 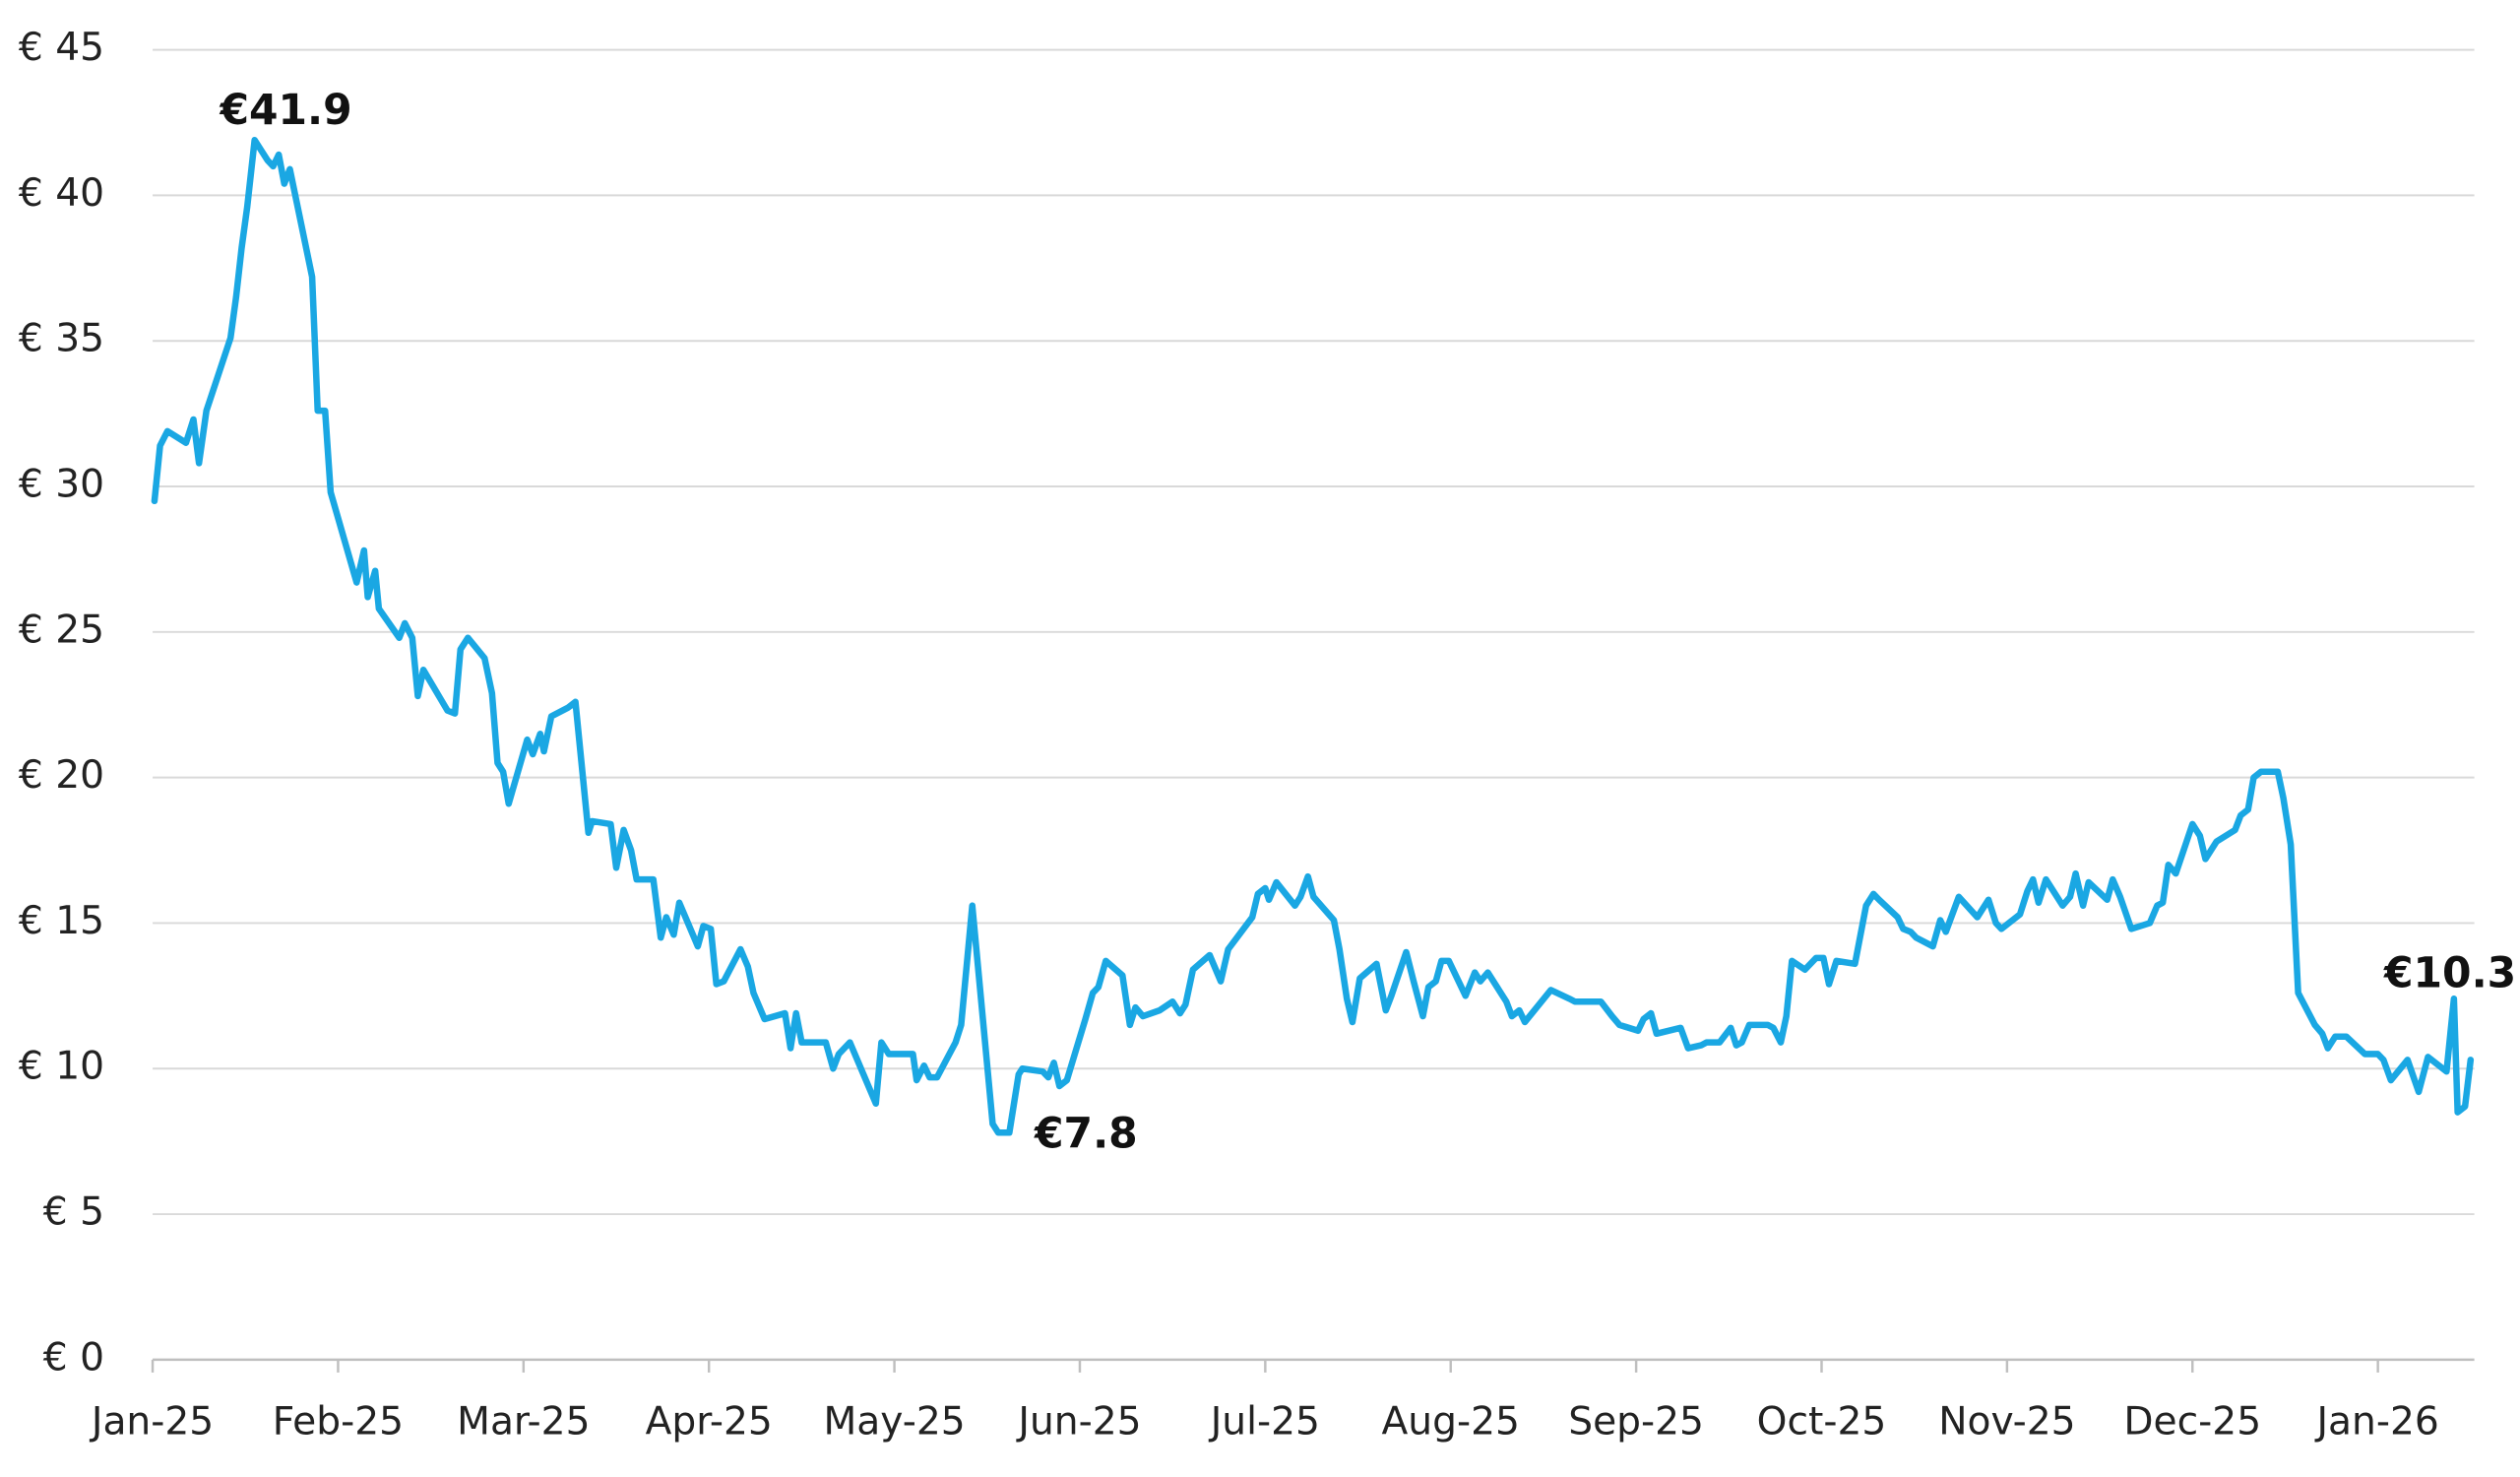 What do you see at coordinates (151, 1423) in the screenshot?
I see `x-tick-label: Jan-25` at bounding box center [151, 1423].